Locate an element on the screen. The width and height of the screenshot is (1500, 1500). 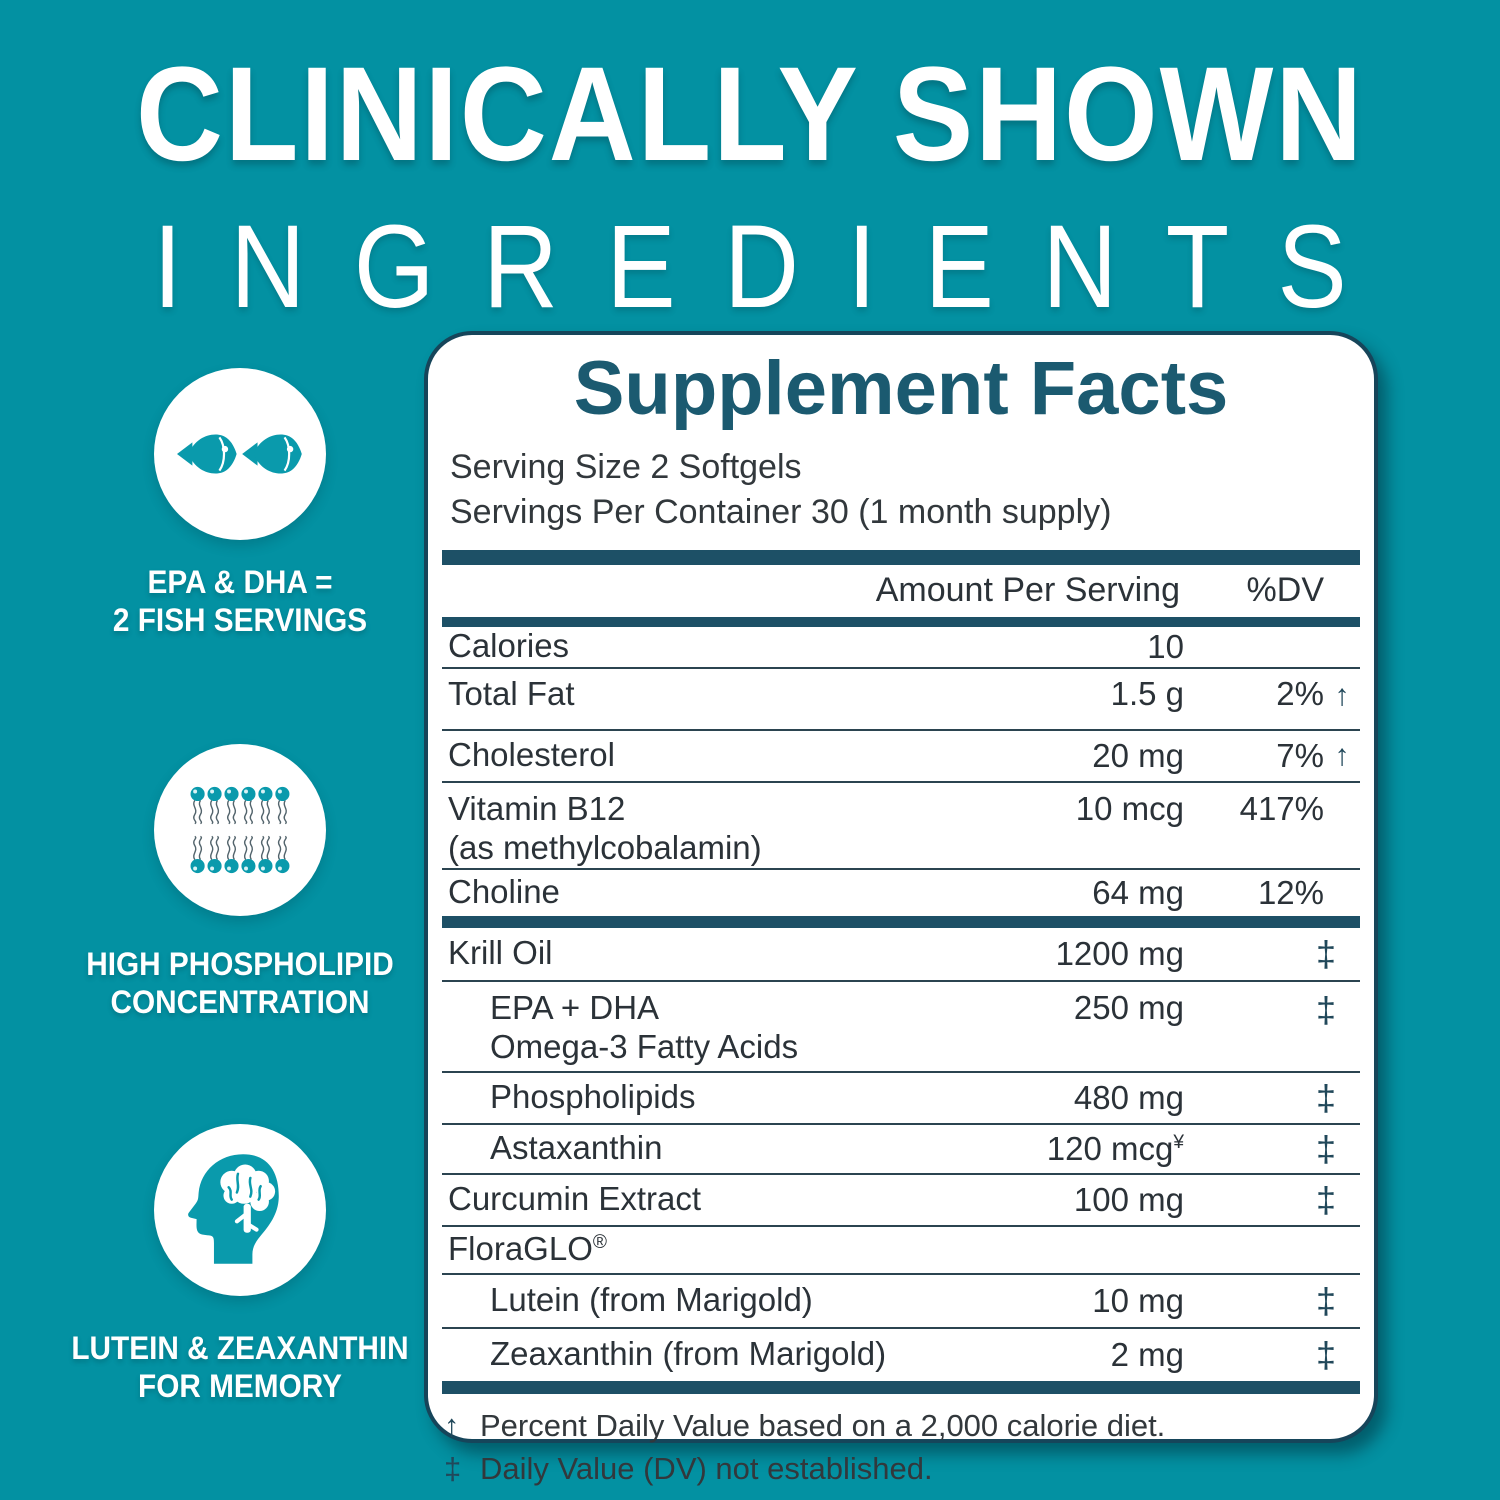
row-amount: 480 mg is located at coordinates (1128, 1097).